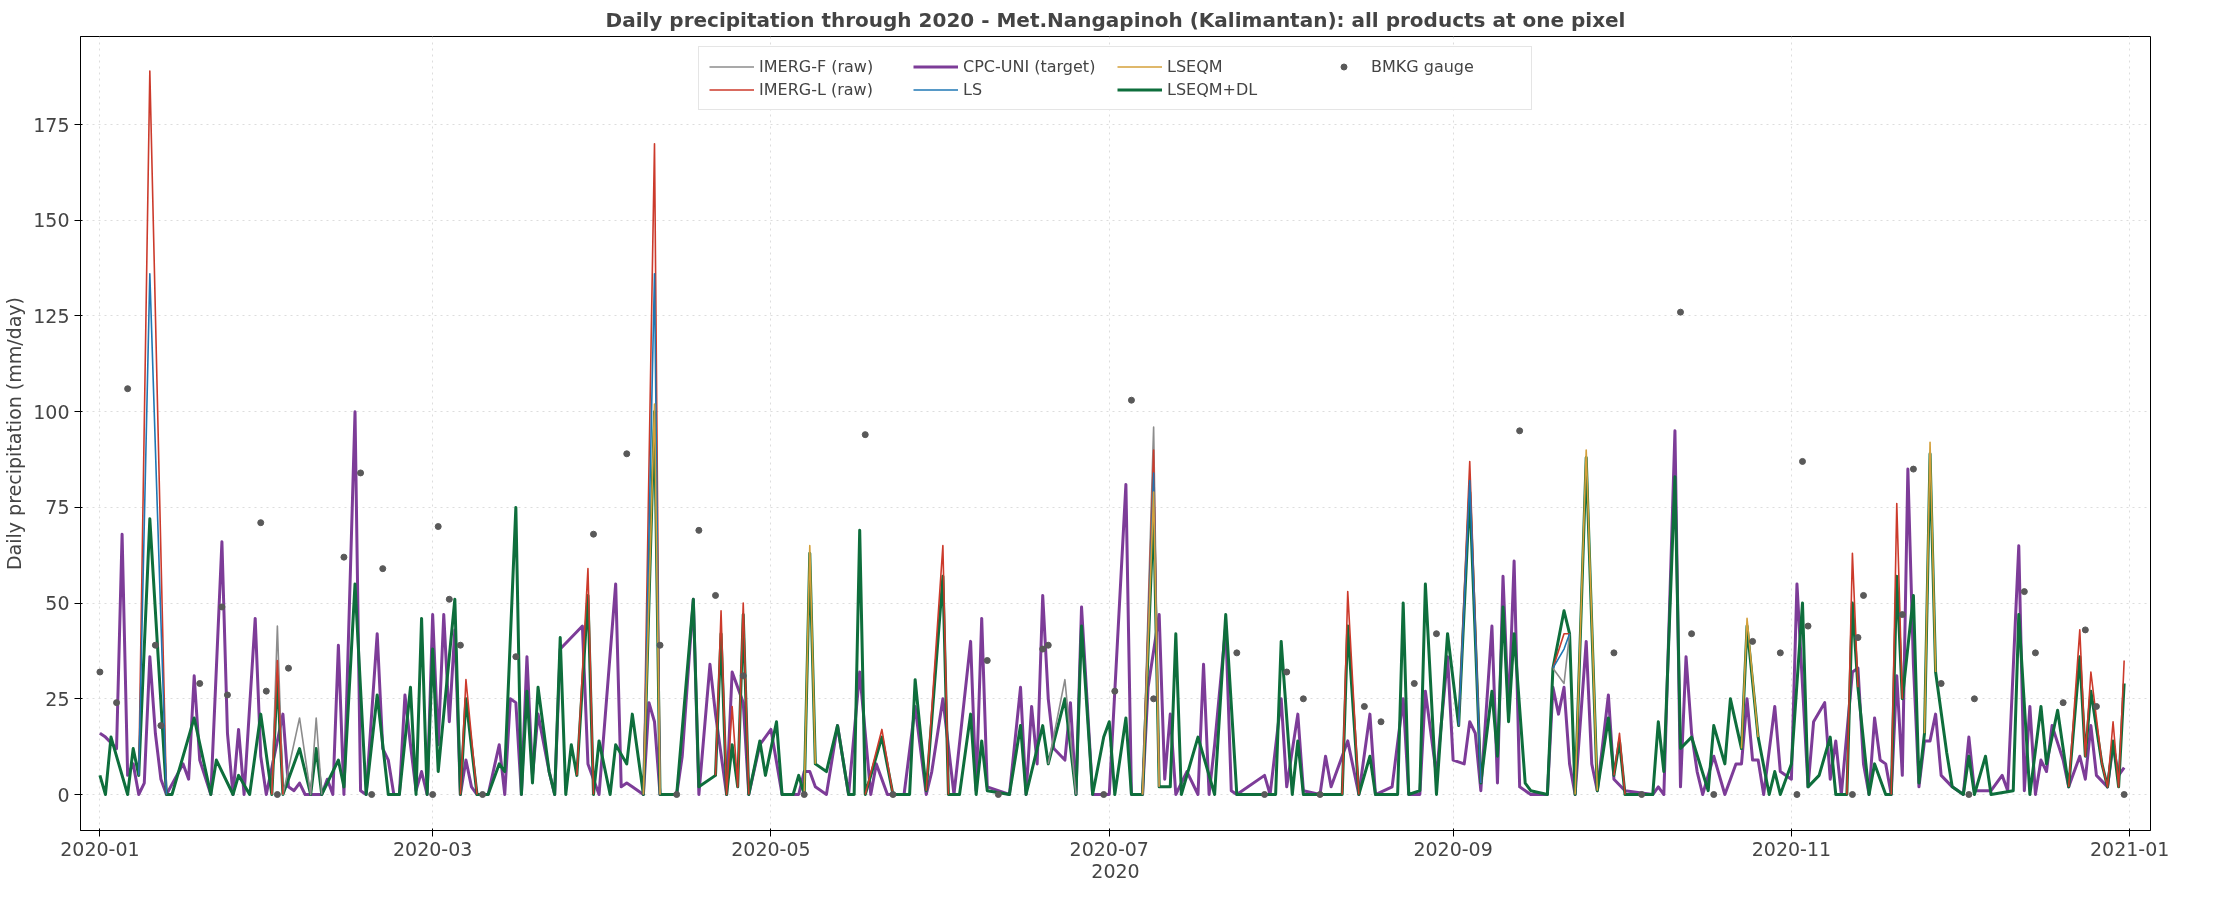  What do you see at coordinates (1453, 848) in the screenshot?
I see `x-tick-label: 2020-09` at bounding box center [1453, 848].